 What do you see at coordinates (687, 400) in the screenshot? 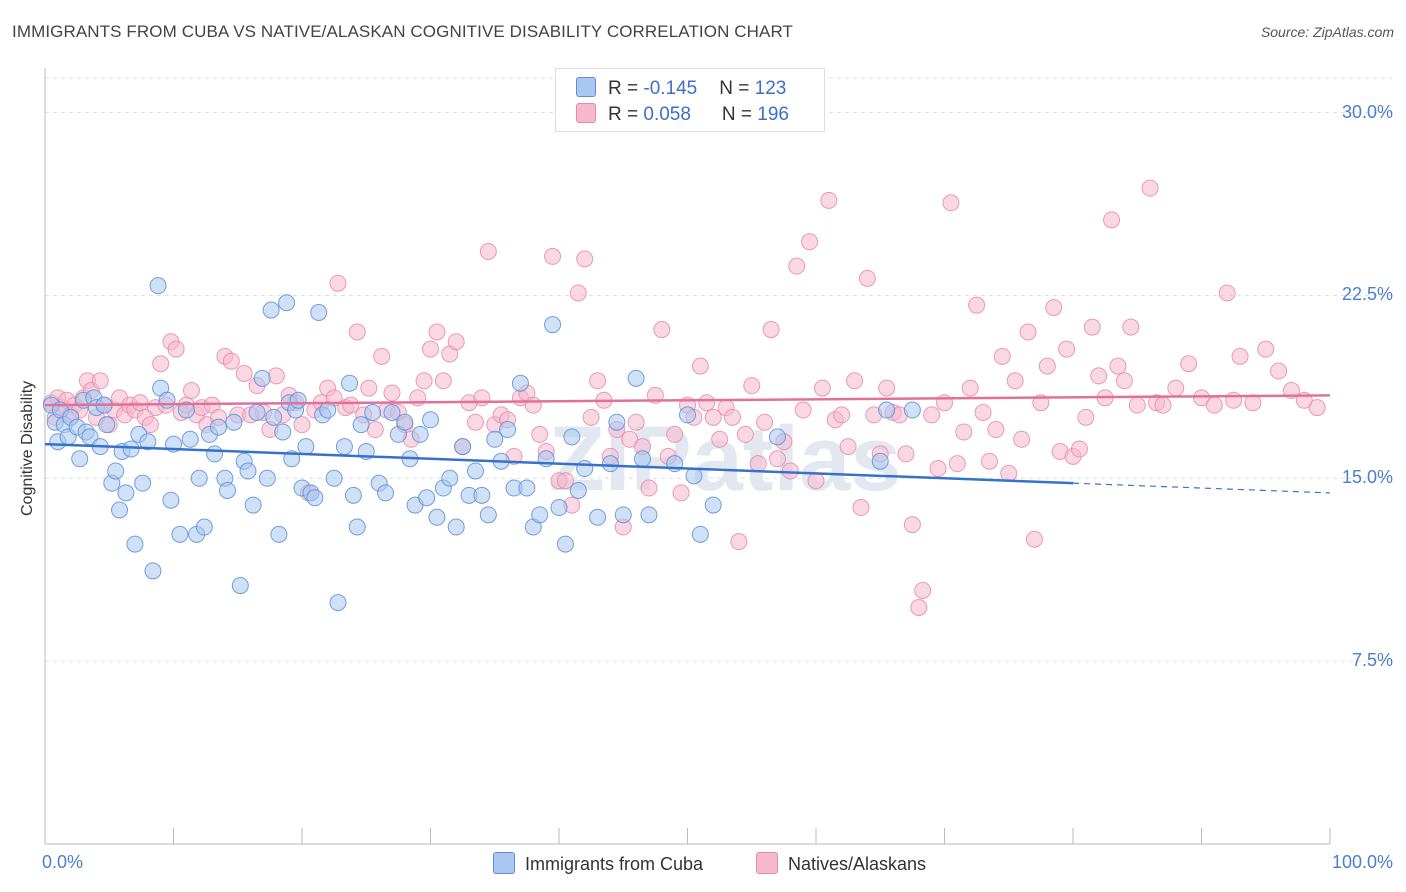
I see `trend-line-natives` at bounding box center [687, 400].